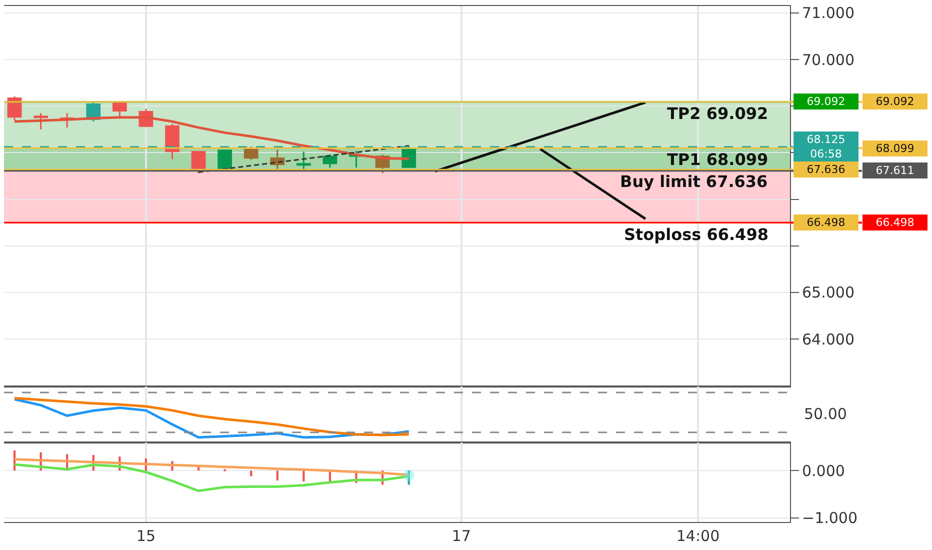 Image resolution: width=932 pixels, height=550 pixels. What do you see at coordinates (823, 471) in the screenshot?
I see `y-tick-label: 0.000` at bounding box center [823, 471].